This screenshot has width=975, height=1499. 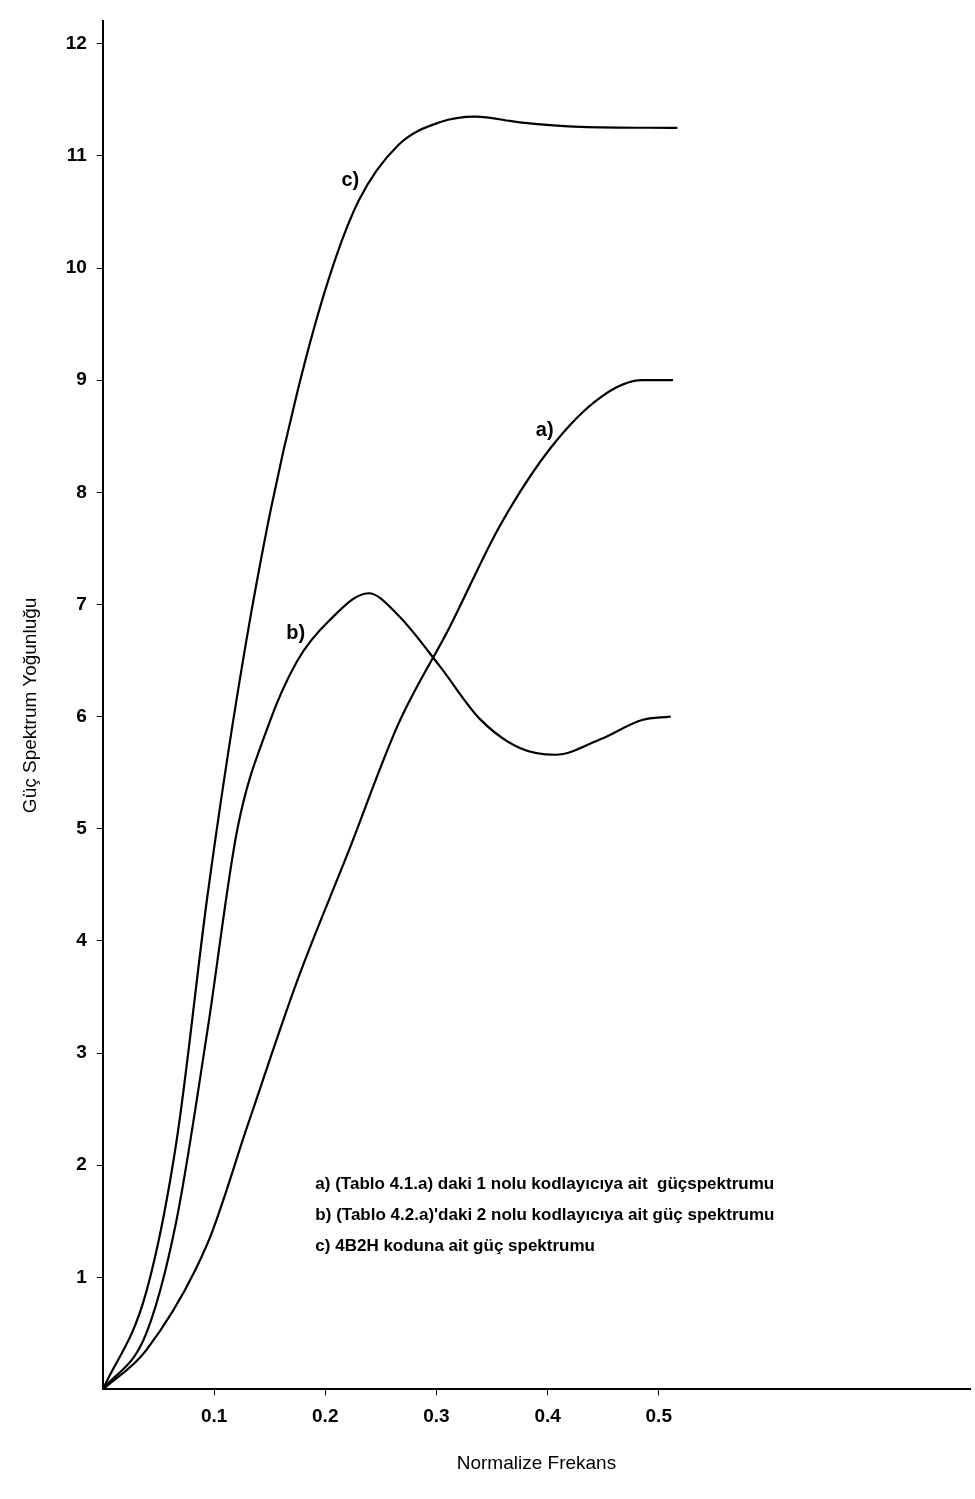 What do you see at coordinates (81, 1164) in the screenshot?
I see `y-tick-label: 2` at bounding box center [81, 1164].